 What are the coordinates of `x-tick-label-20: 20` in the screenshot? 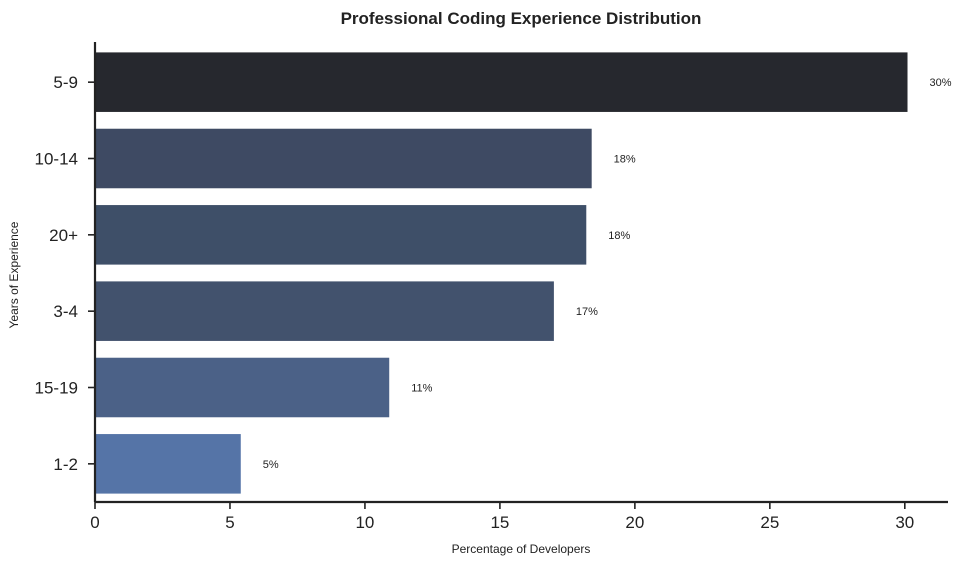 It's located at (634, 522).